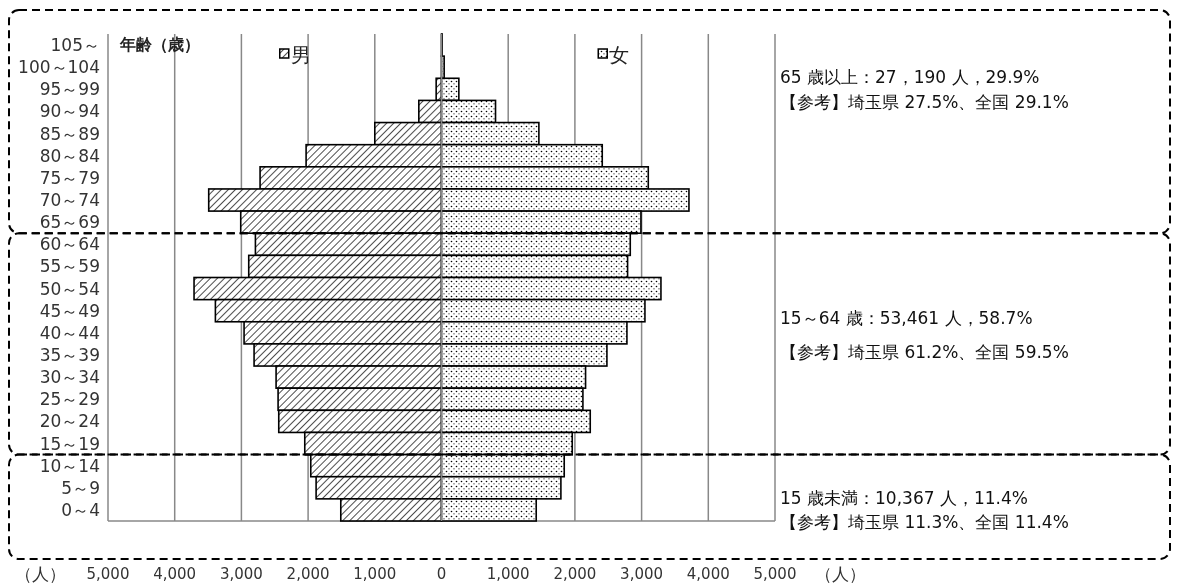 The image size is (1179, 583). Describe the element at coordinates (619, 55) in the screenshot. I see `legend-label: 女` at that location.